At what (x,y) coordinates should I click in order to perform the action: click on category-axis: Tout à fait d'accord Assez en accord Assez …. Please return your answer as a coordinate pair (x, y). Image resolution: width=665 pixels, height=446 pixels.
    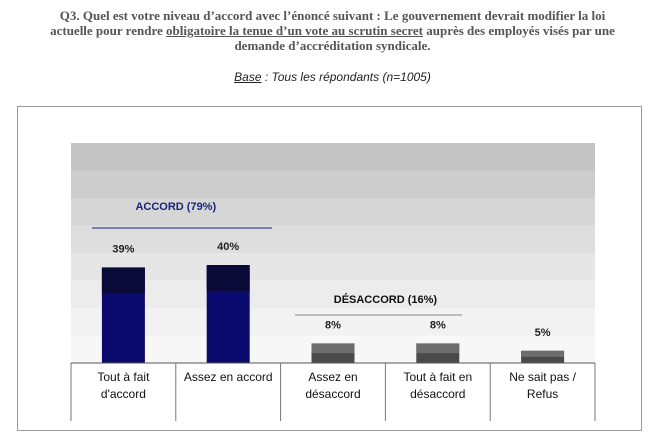
    Looking at the image, I should click on (333, 391).